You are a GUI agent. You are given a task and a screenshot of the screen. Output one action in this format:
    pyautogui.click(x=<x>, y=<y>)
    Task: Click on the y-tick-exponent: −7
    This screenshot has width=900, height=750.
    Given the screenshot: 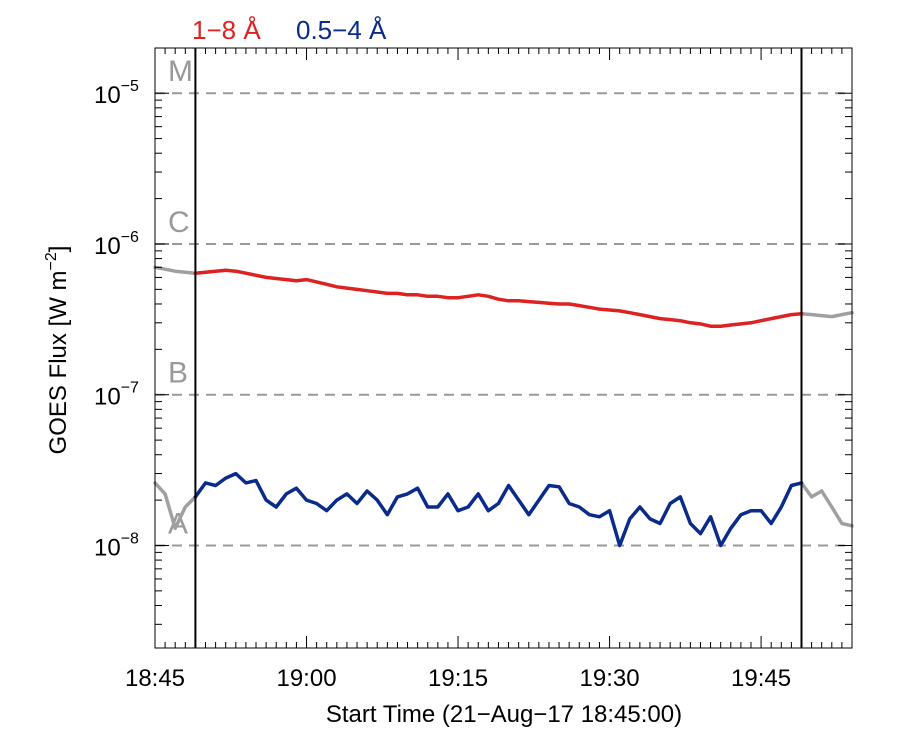 What is the action you would take?
    pyautogui.click(x=130, y=388)
    